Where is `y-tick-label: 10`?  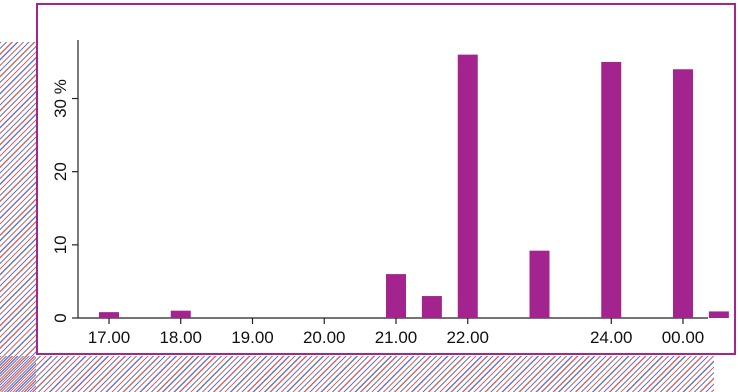 y-tick-label: 10 is located at coordinates (60, 244).